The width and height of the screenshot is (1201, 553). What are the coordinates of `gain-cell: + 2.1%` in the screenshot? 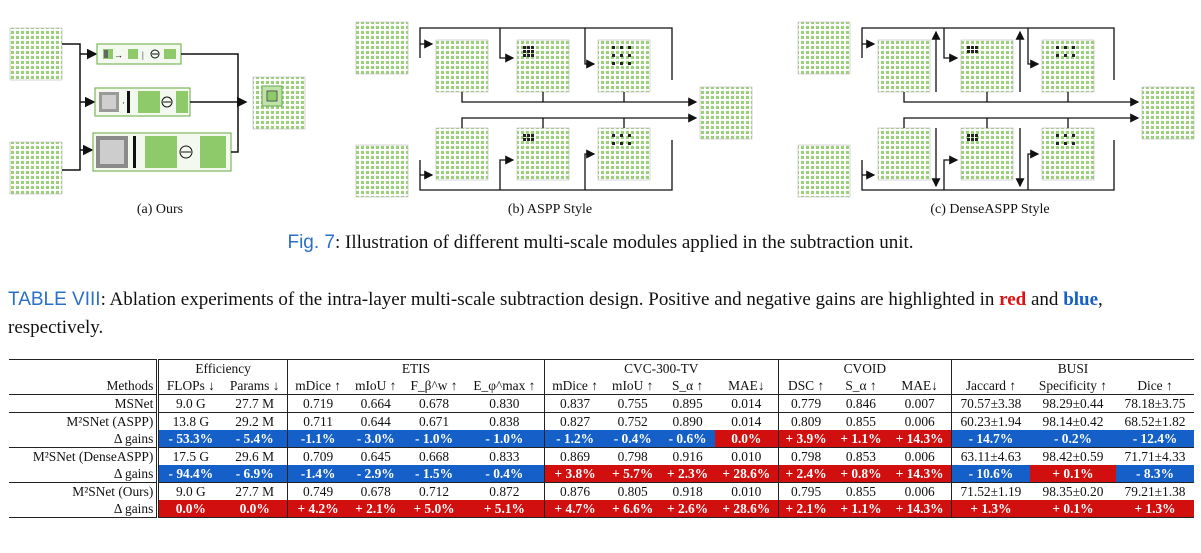 It's located at (805, 509).